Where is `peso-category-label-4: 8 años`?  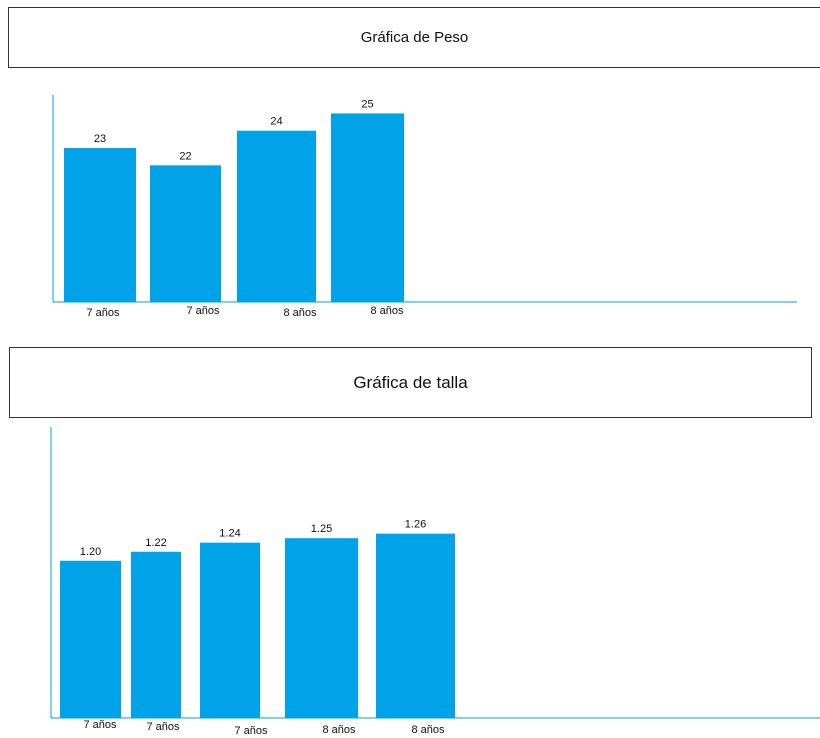
peso-category-label-4: 8 años is located at coordinates (387, 311).